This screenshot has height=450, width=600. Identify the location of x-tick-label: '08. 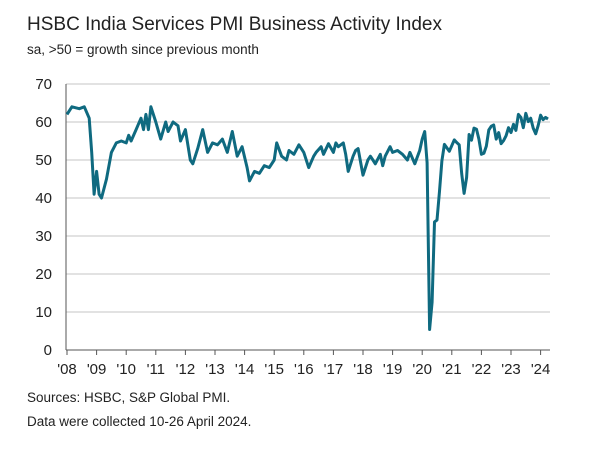
(67, 369).